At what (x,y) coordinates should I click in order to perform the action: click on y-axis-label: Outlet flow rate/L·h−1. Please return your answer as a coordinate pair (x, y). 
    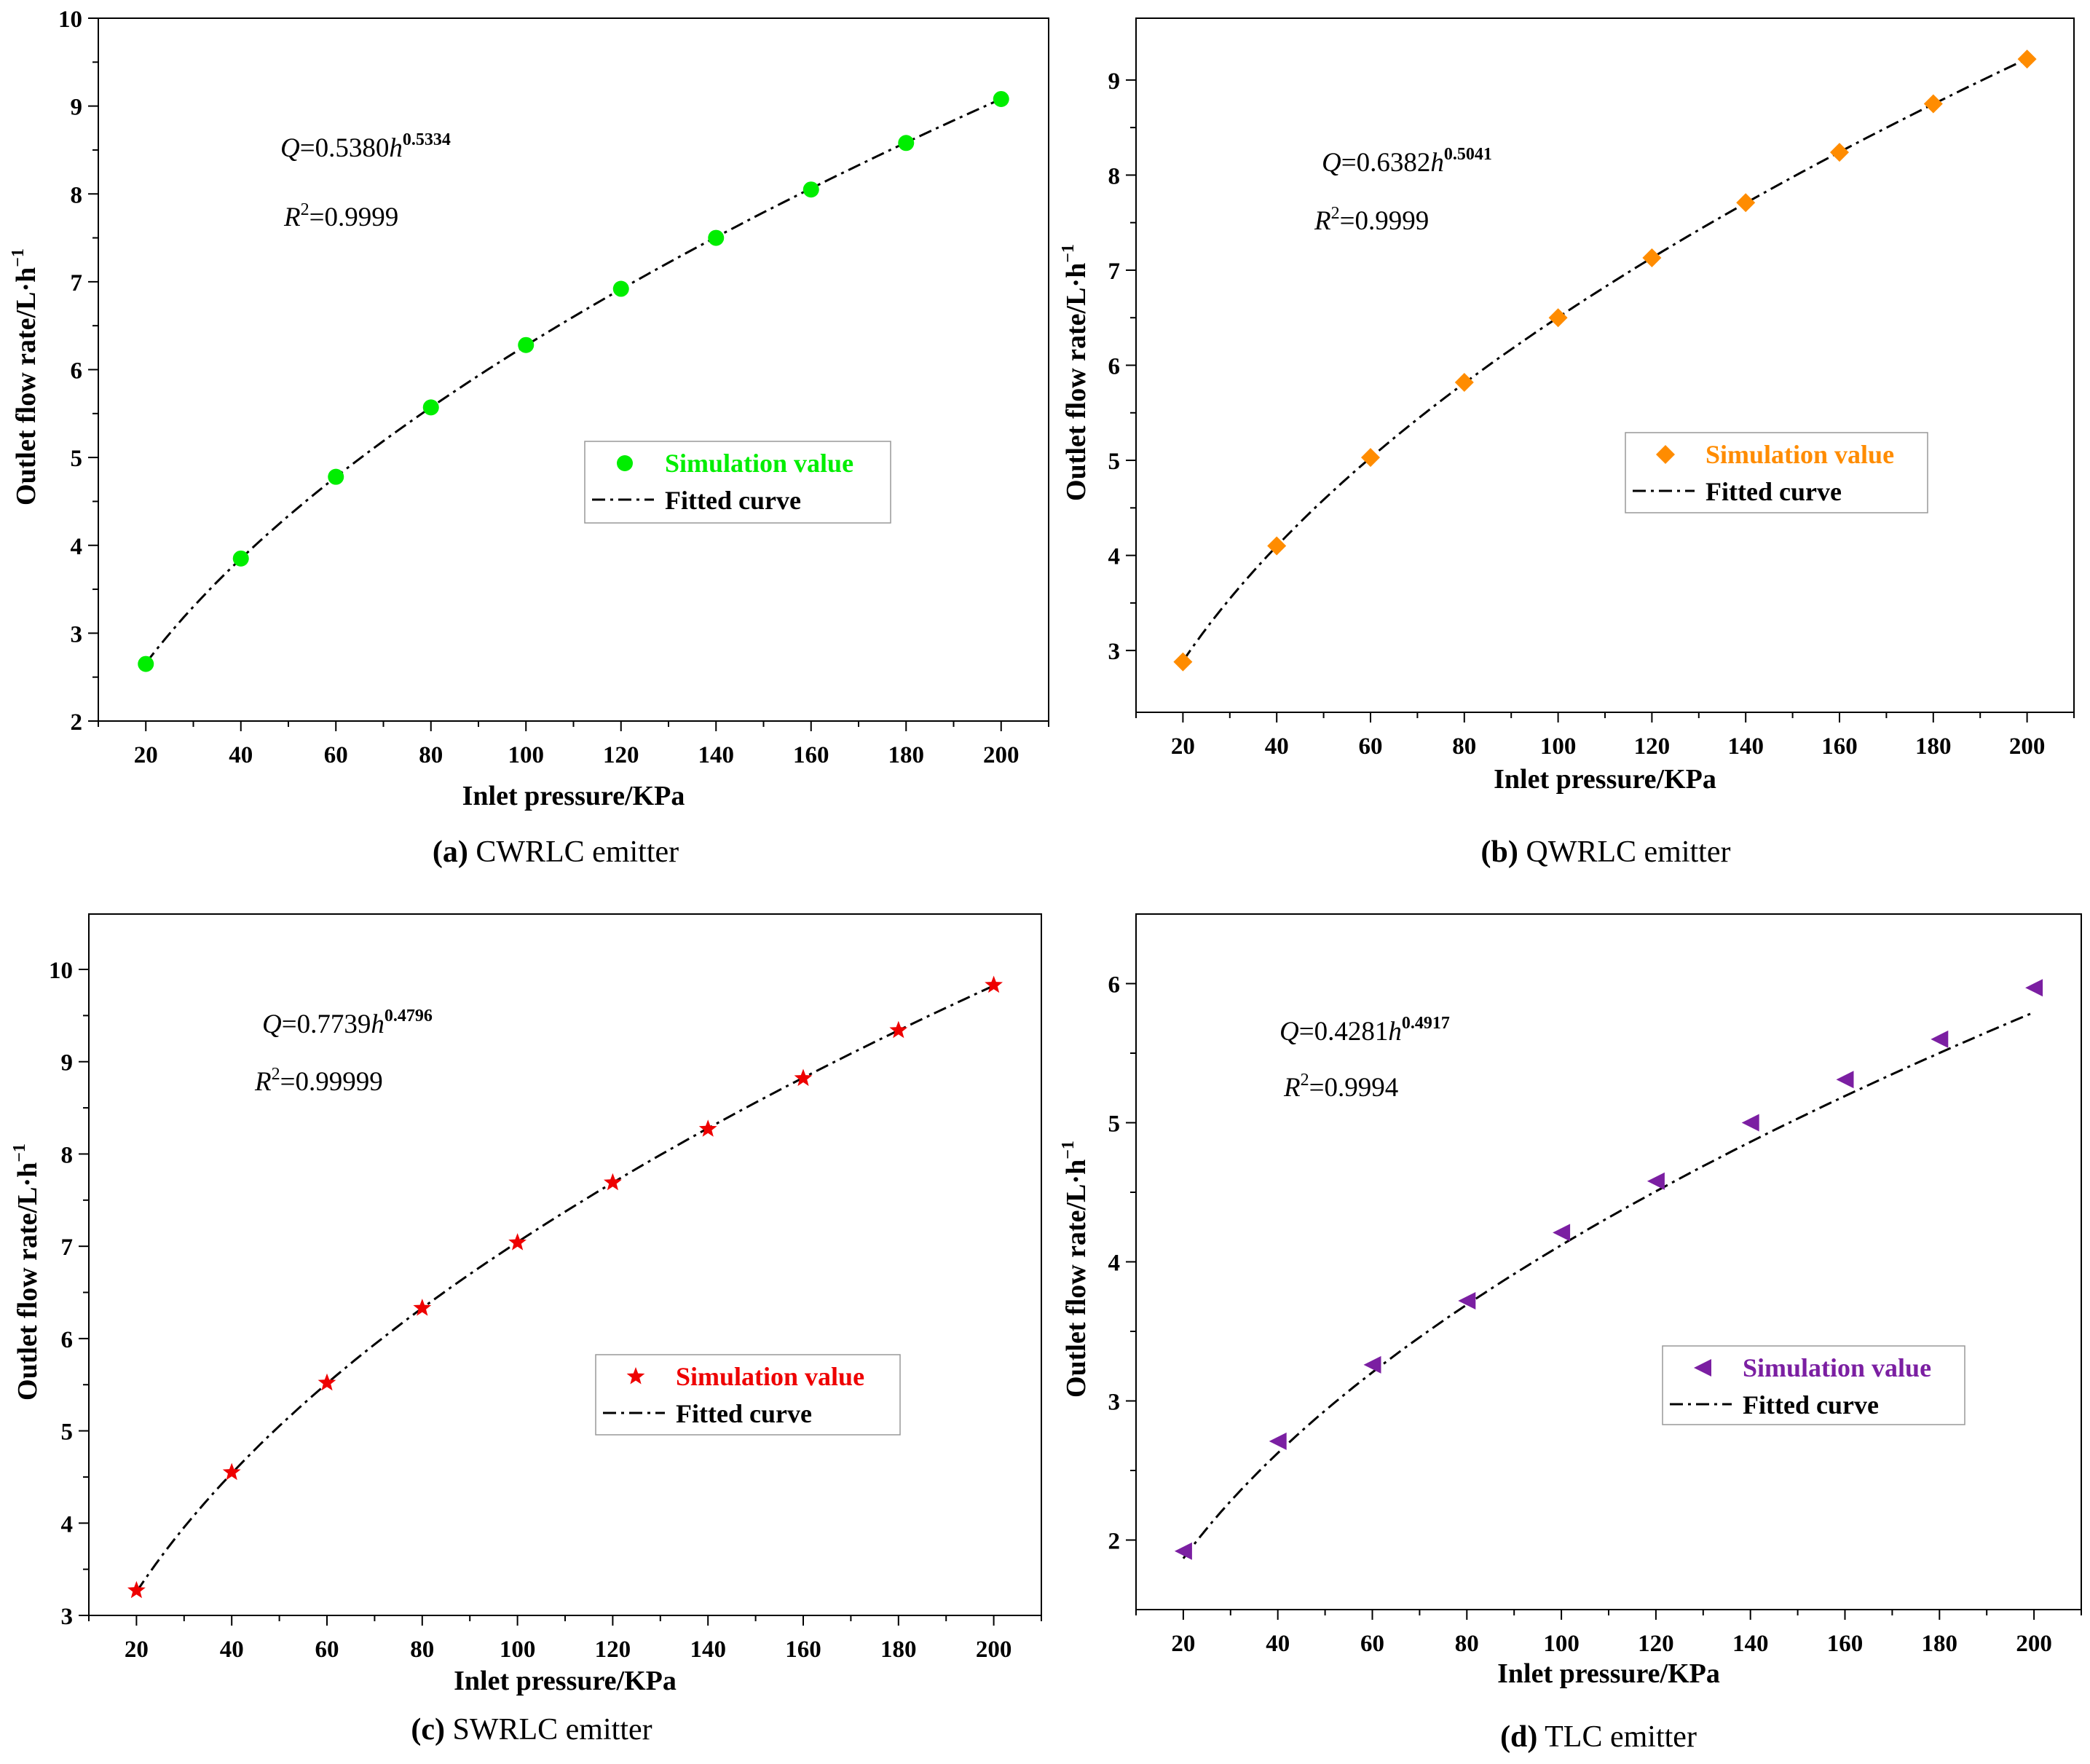
    Looking at the image, I should click on (1075, 1269).